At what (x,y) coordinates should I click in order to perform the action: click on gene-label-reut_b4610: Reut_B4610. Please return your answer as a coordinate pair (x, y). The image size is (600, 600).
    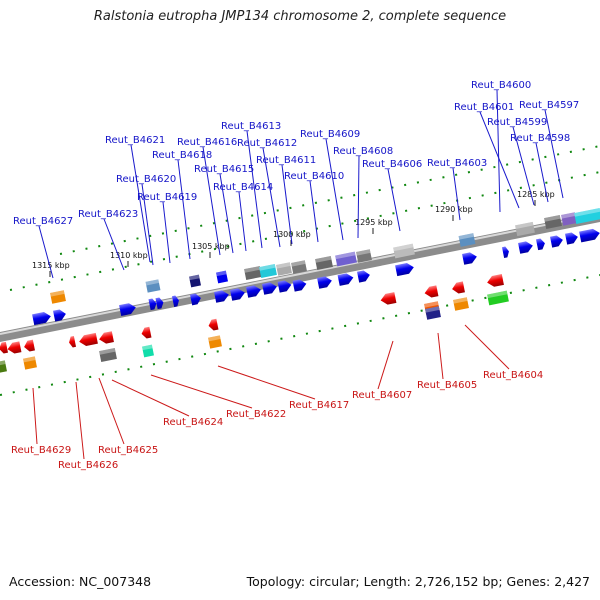
    Looking at the image, I should click on (314, 176).